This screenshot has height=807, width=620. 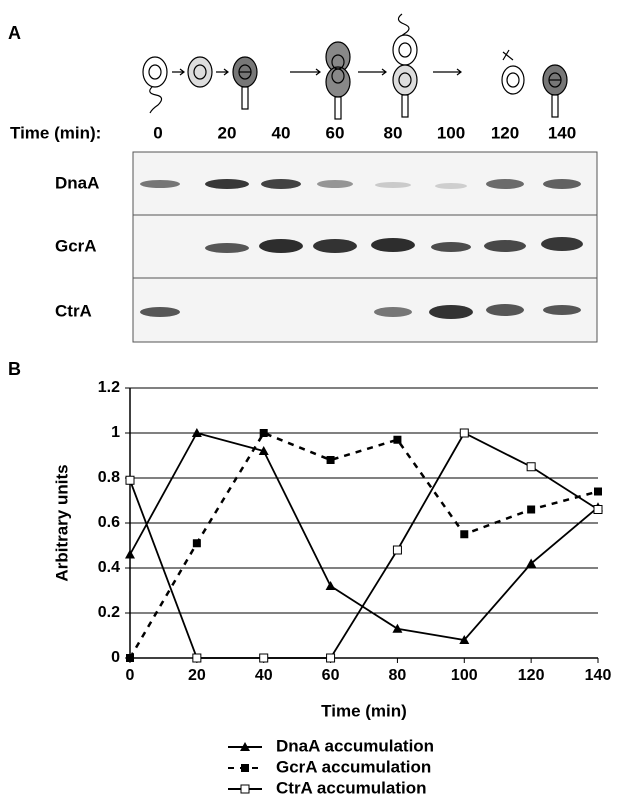 I want to click on y-tick-label: 0.6, so click(x=109, y=522).